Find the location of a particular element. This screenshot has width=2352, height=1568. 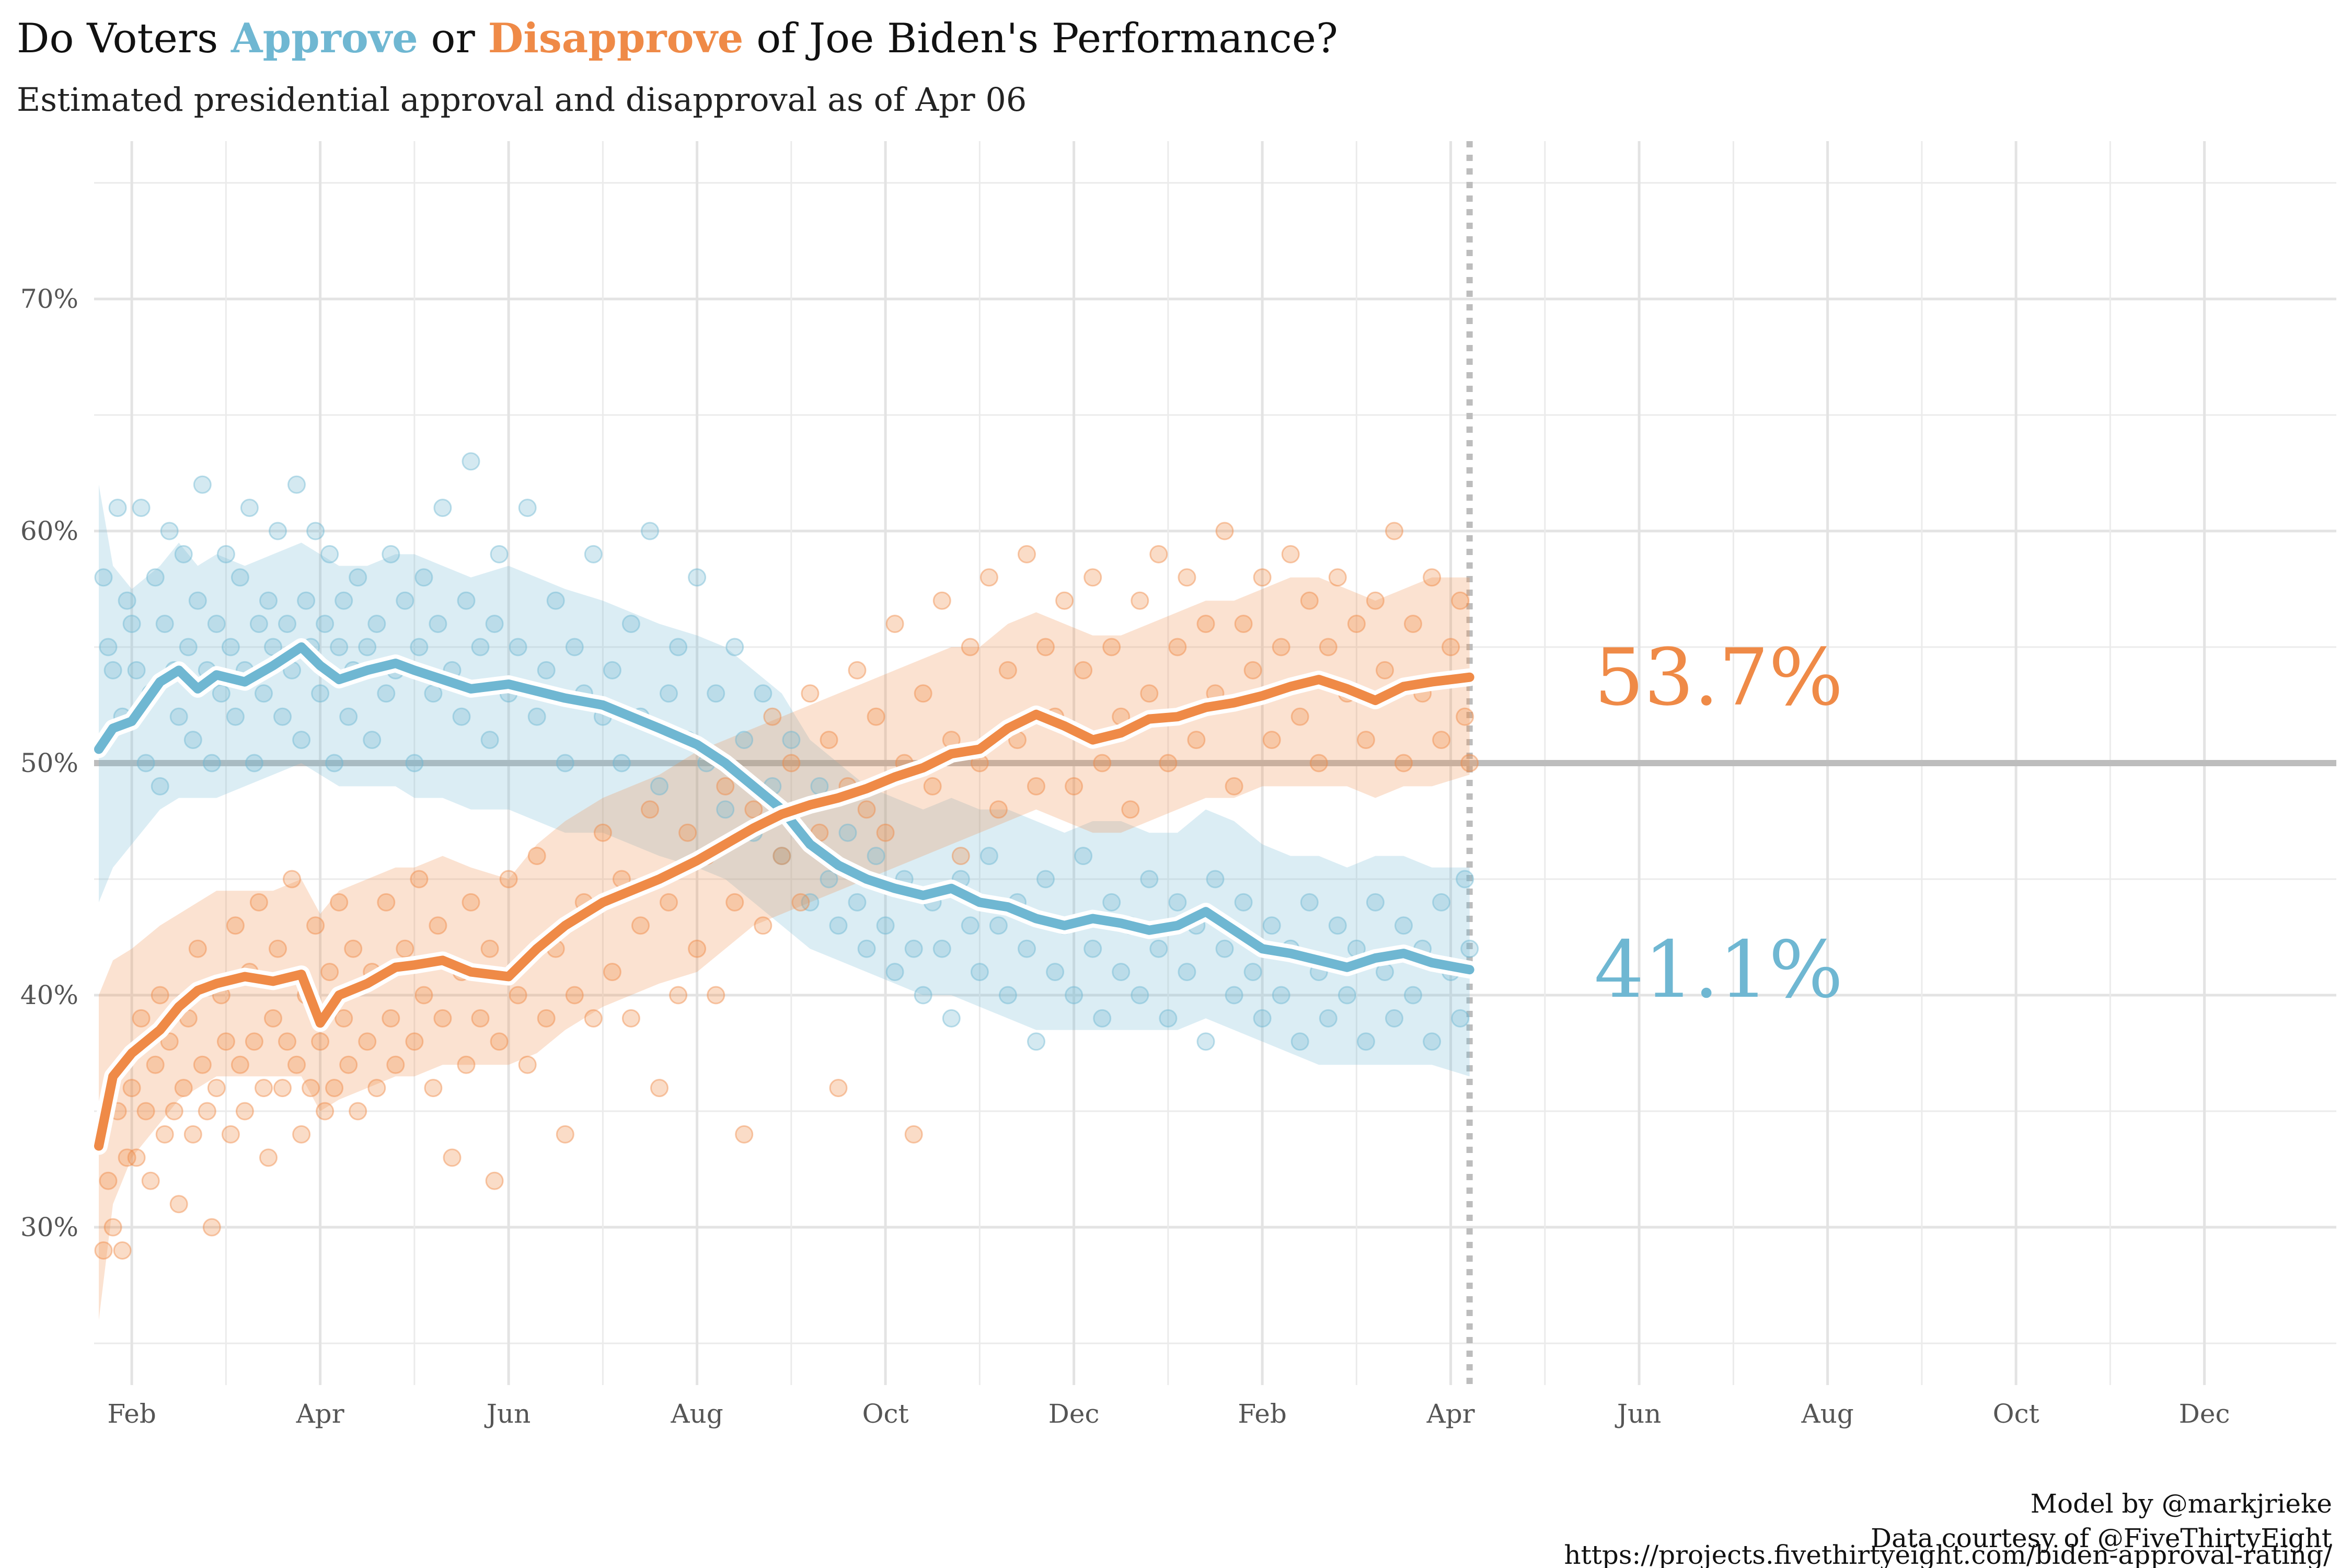

y-tick-label: 50% is located at coordinates (49, 763).